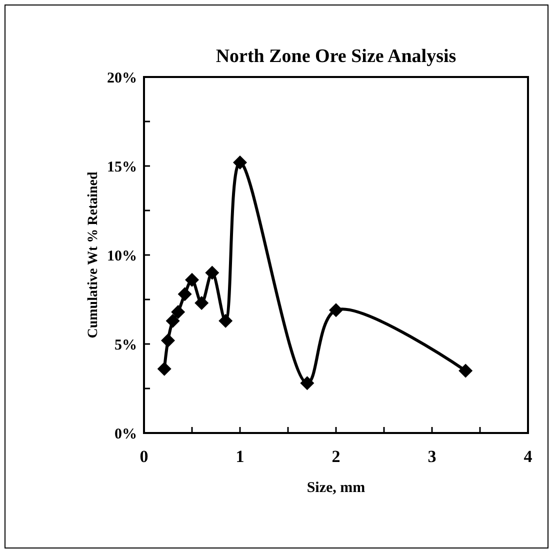 This screenshot has height=558, width=555. I want to click on y-tick-label: 15%, so click(122, 167).